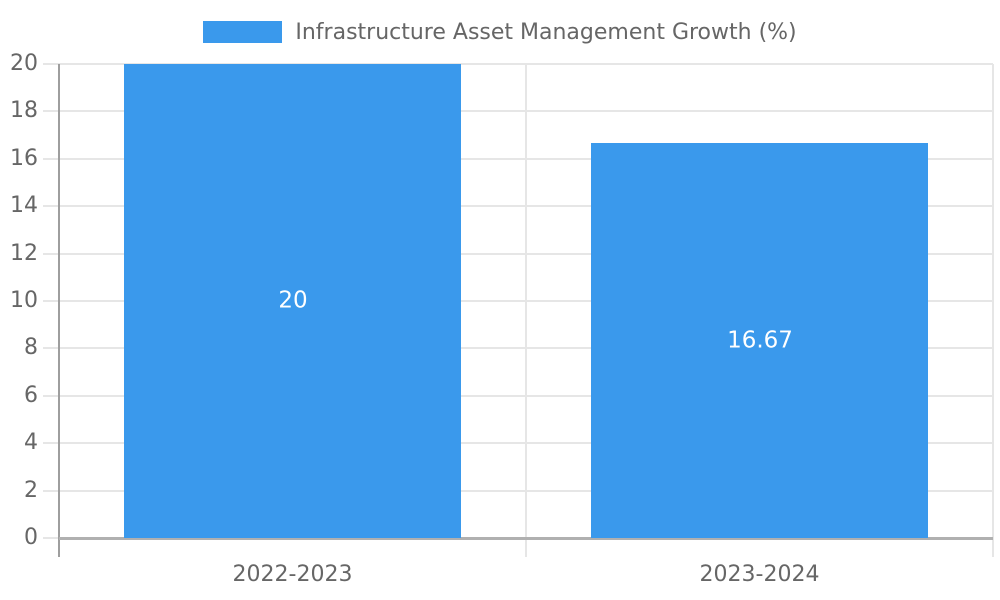 The height and width of the screenshot is (600, 1000). What do you see at coordinates (24, 158) in the screenshot?
I see `y-tick-label: 16` at bounding box center [24, 158].